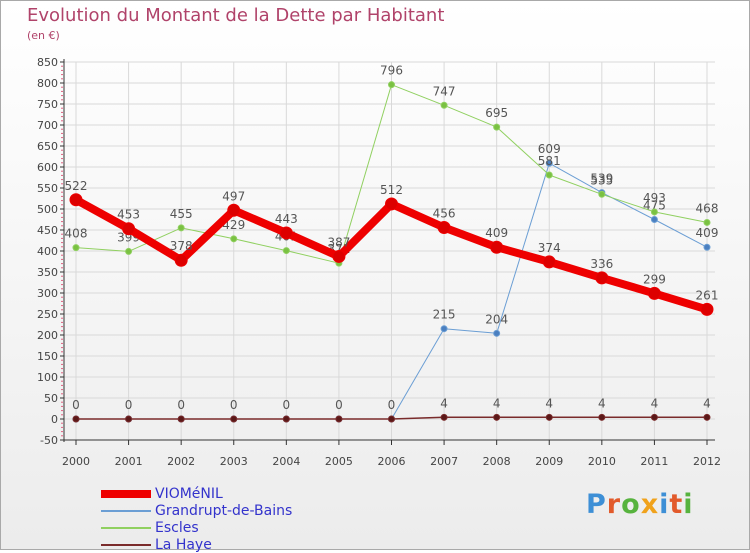  I want to click on y-tick-label: 350, so click(47, 272).